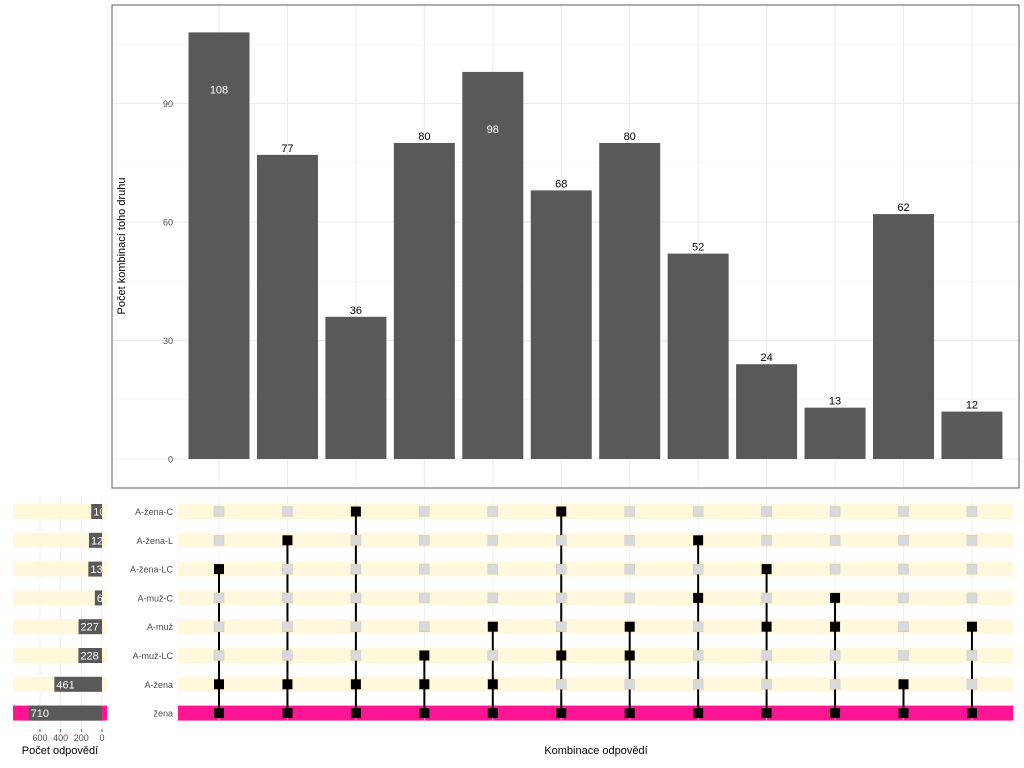 The width and height of the screenshot is (1024, 768). What do you see at coordinates (90, 628) in the screenshot?
I see `set-size-label: 227` at bounding box center [90, 628].